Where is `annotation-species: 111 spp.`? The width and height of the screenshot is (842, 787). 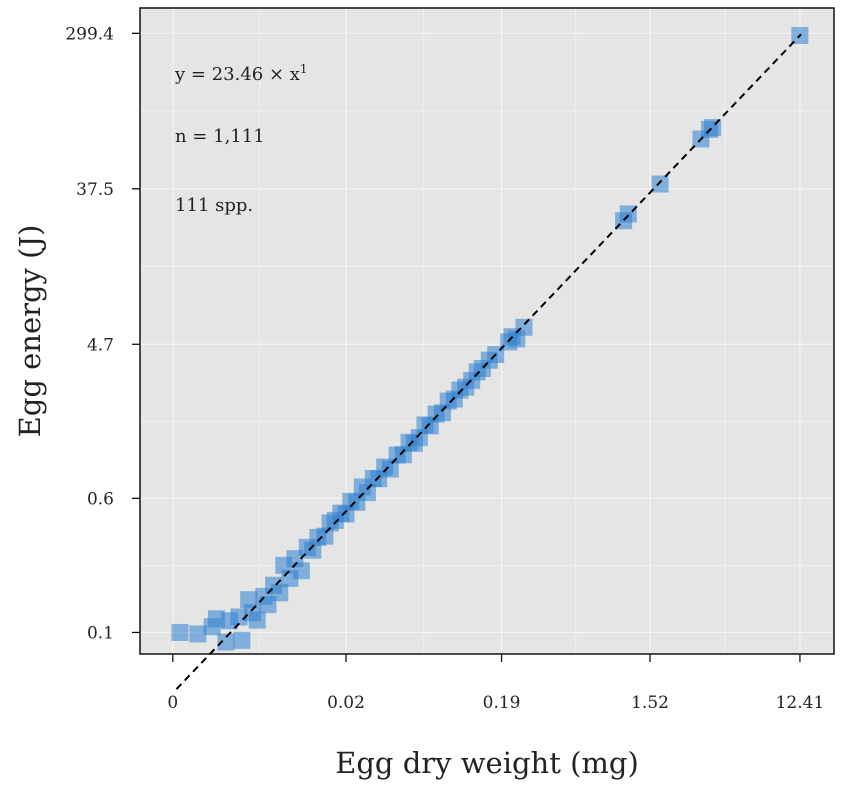 annotation-species: 111 spp. is located at coordinates (214, 205).